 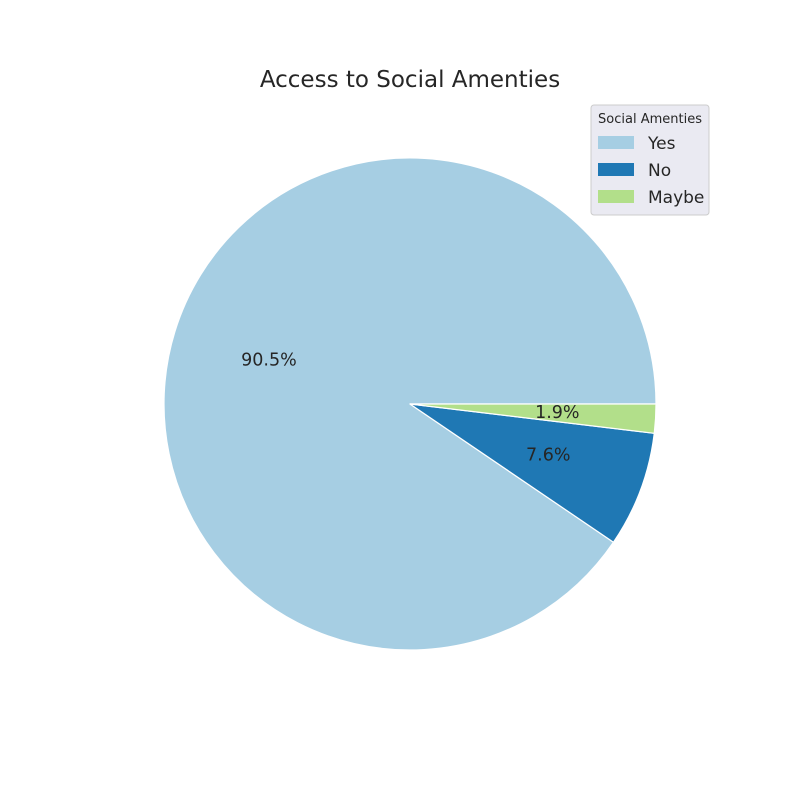 What do you see at coordinates (548, 456) in the screenshot?
I see `slice-value-label-no: 7.6%` at bounding box center [548, 456].